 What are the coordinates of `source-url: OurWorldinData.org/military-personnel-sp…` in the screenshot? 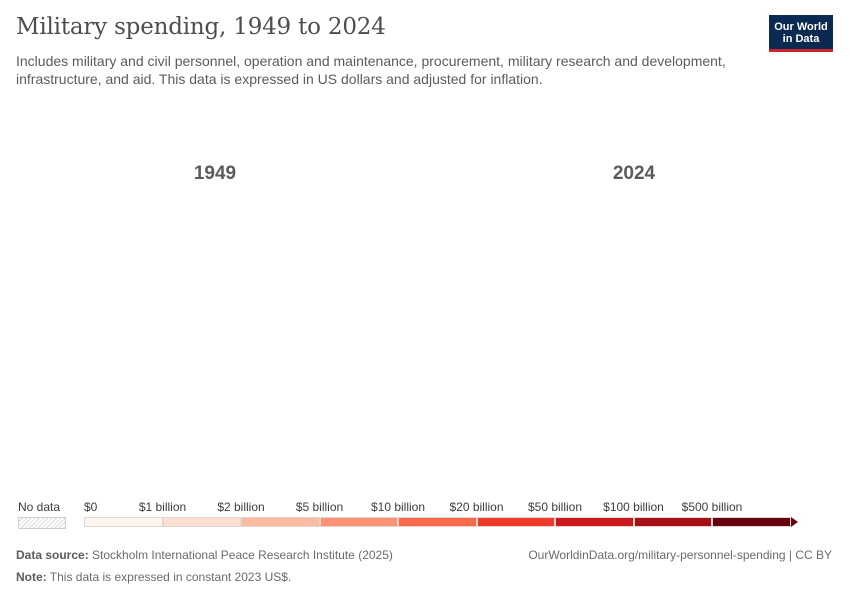 It's located at (680, 555).